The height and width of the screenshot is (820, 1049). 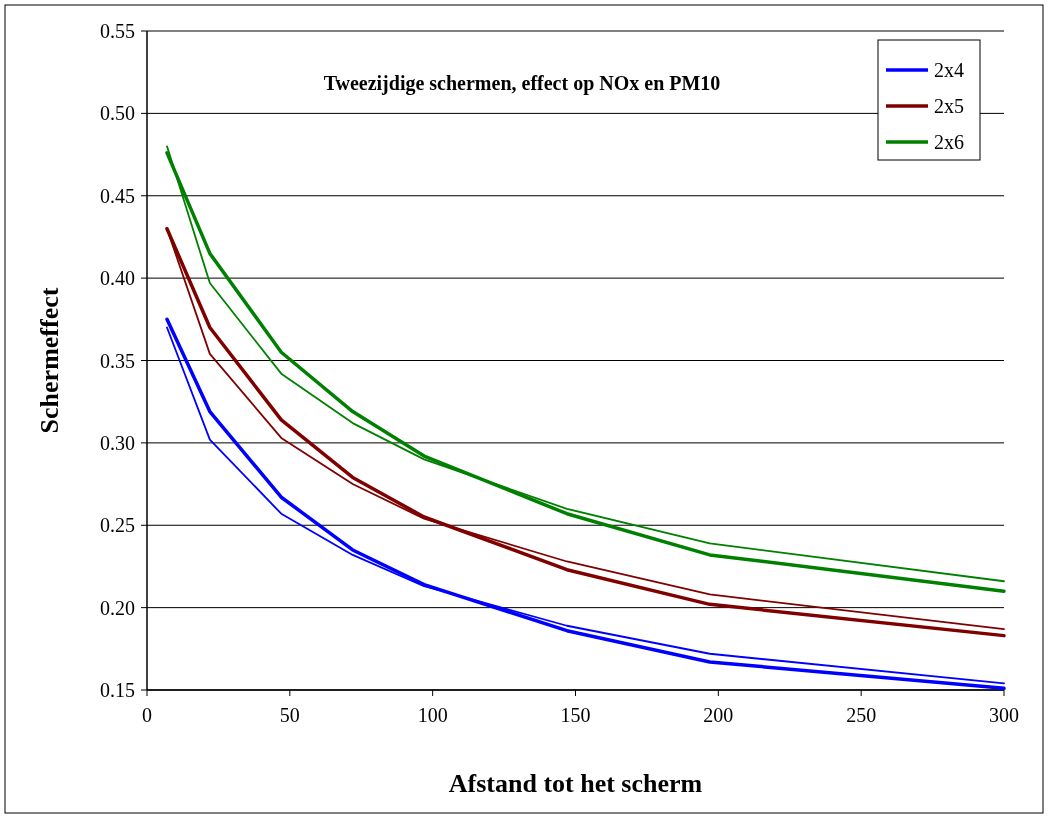 I want to click on y-axis-title: Schermeffect, so click(x=49, y=360).